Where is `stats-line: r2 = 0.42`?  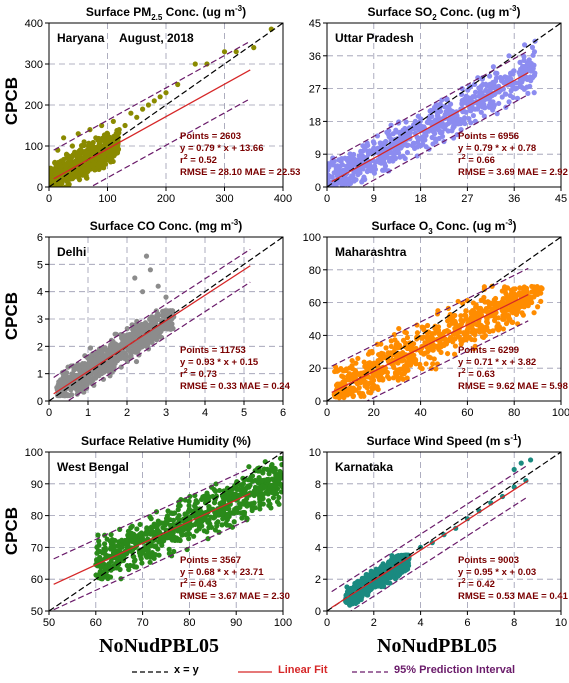 stats-line: r2 = 0.42 is located at coordinates (476, 584).